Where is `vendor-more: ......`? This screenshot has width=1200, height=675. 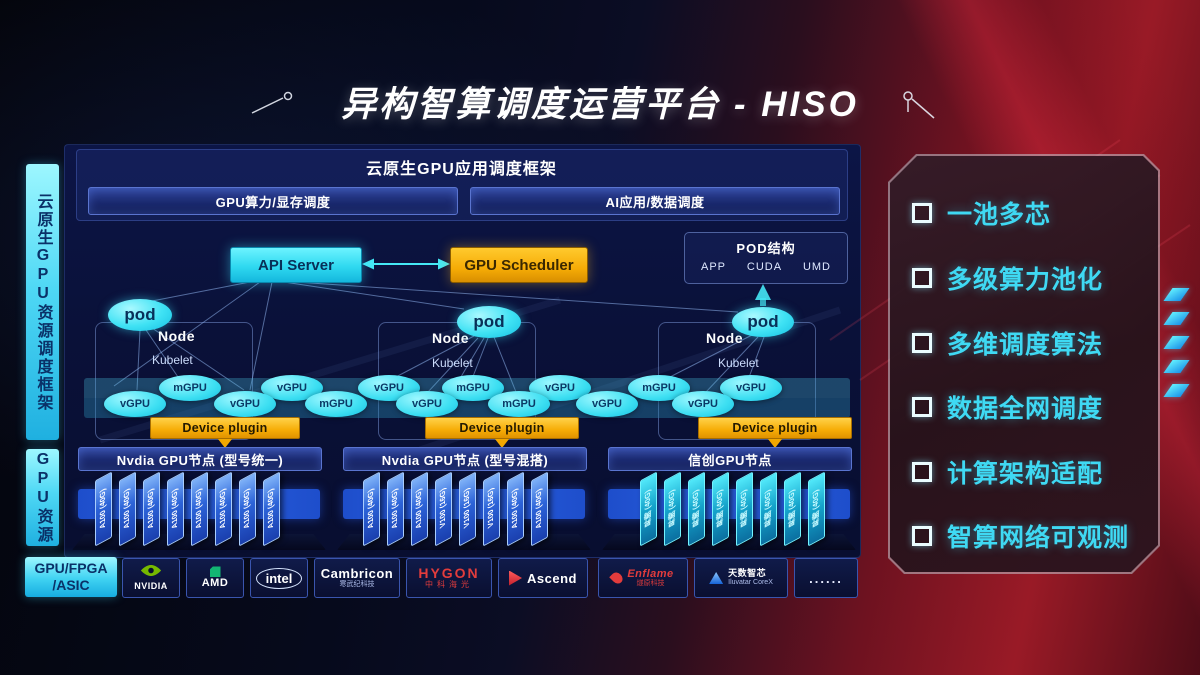 vendor-more: ...... is located at coordinates (826, 578).